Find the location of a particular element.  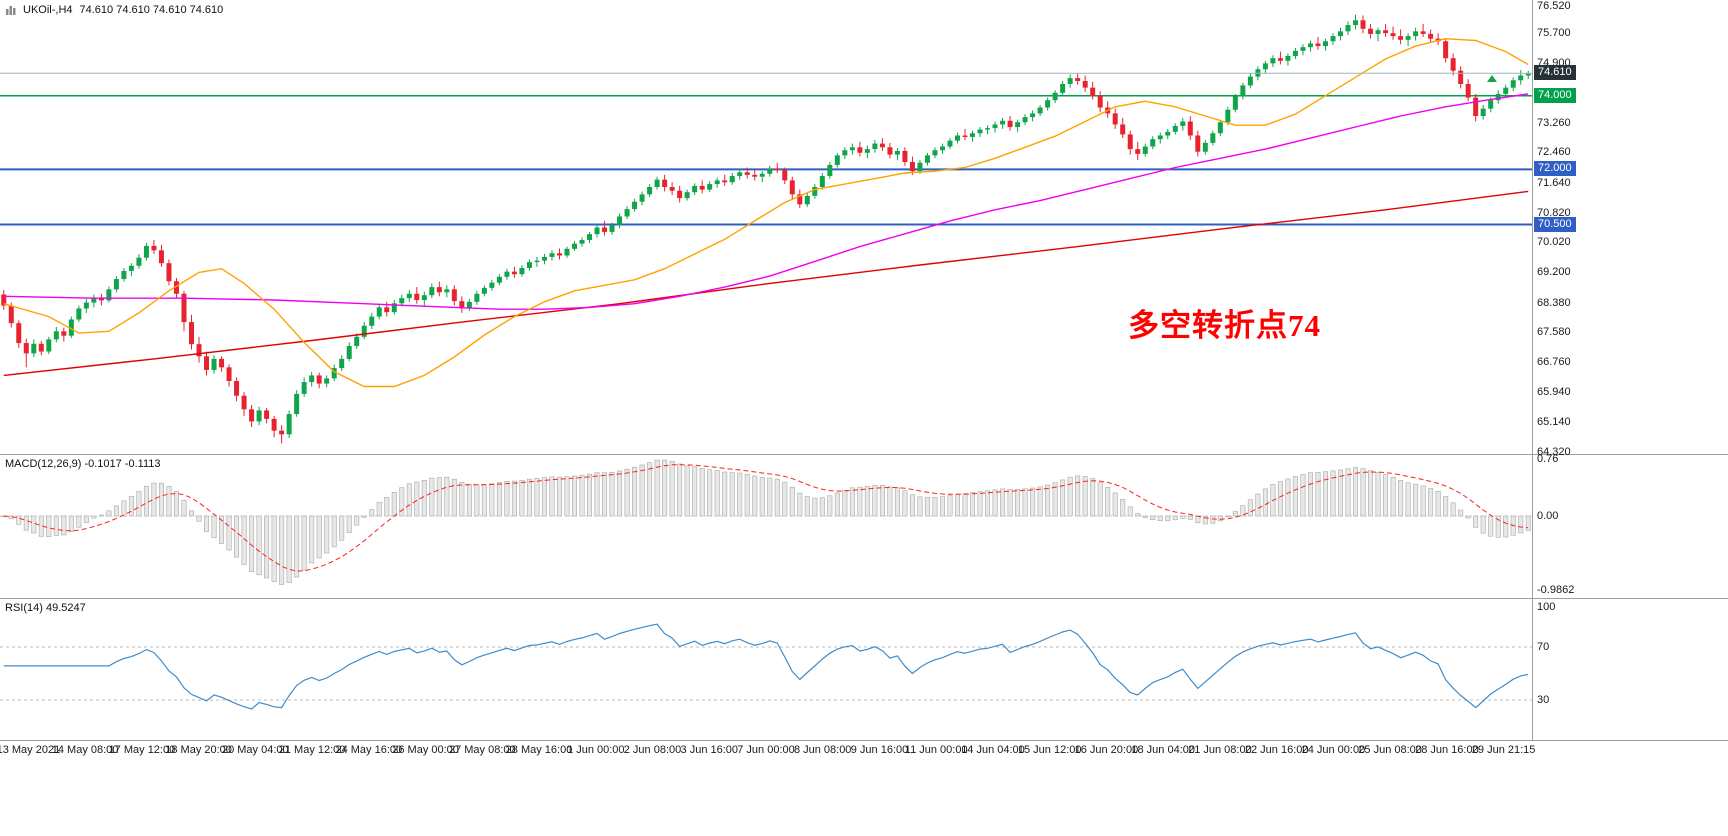

time-label: 29 Jun 21:15 is located at coordinates (1503, 750).